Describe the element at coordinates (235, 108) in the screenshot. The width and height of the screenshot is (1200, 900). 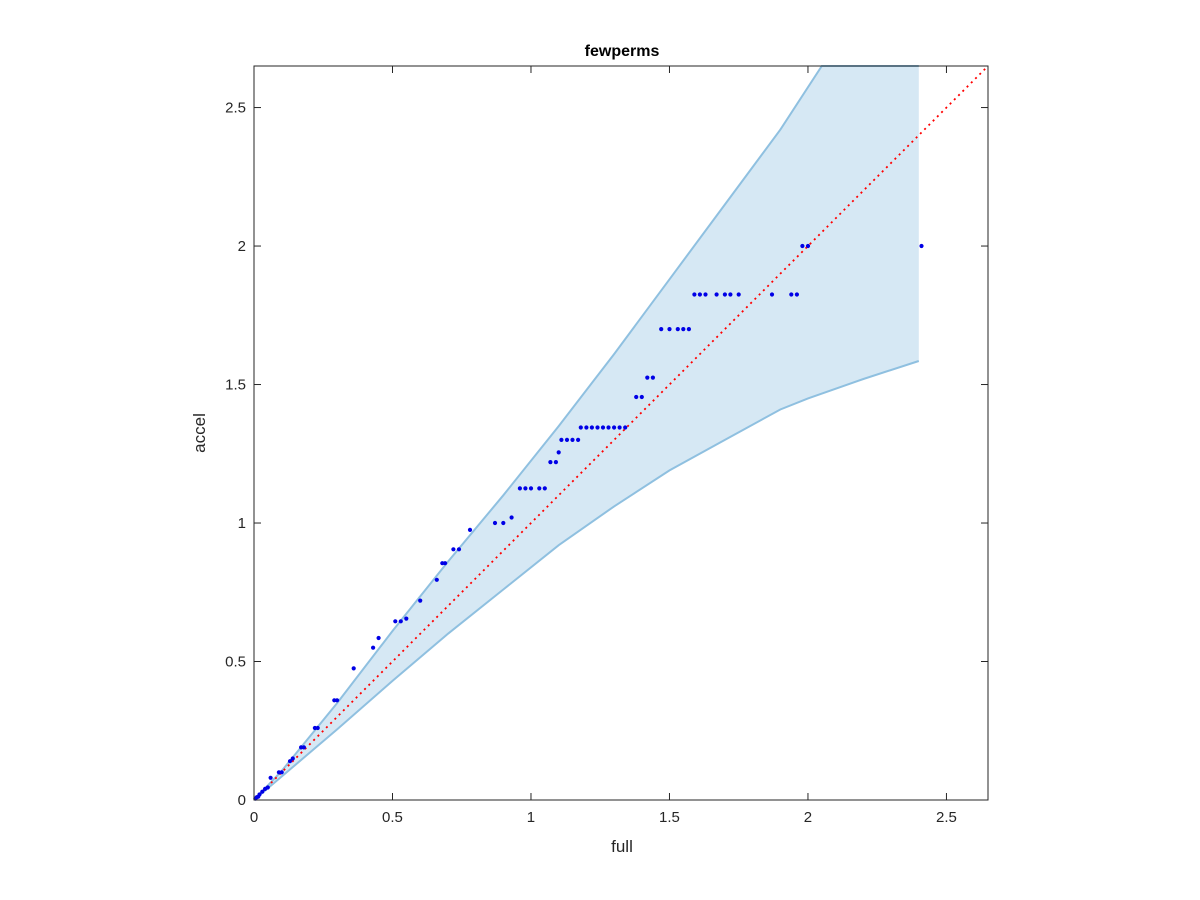
I see `y-tick-label: 2.5` at that location.